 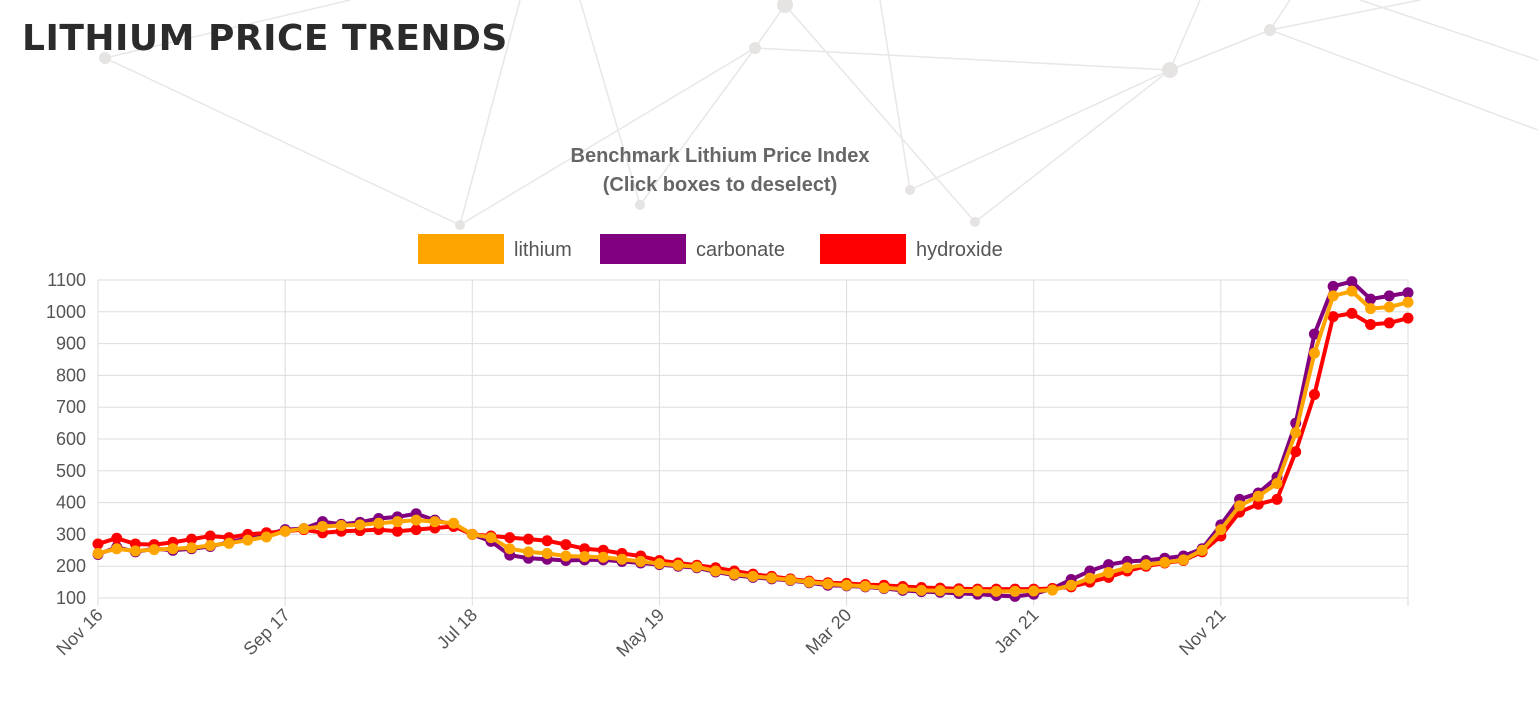 What do you see at coordinates (643, 249) in the screenshot?
I see `legend-swatch-carbonate` at bounding box center [643, 249].